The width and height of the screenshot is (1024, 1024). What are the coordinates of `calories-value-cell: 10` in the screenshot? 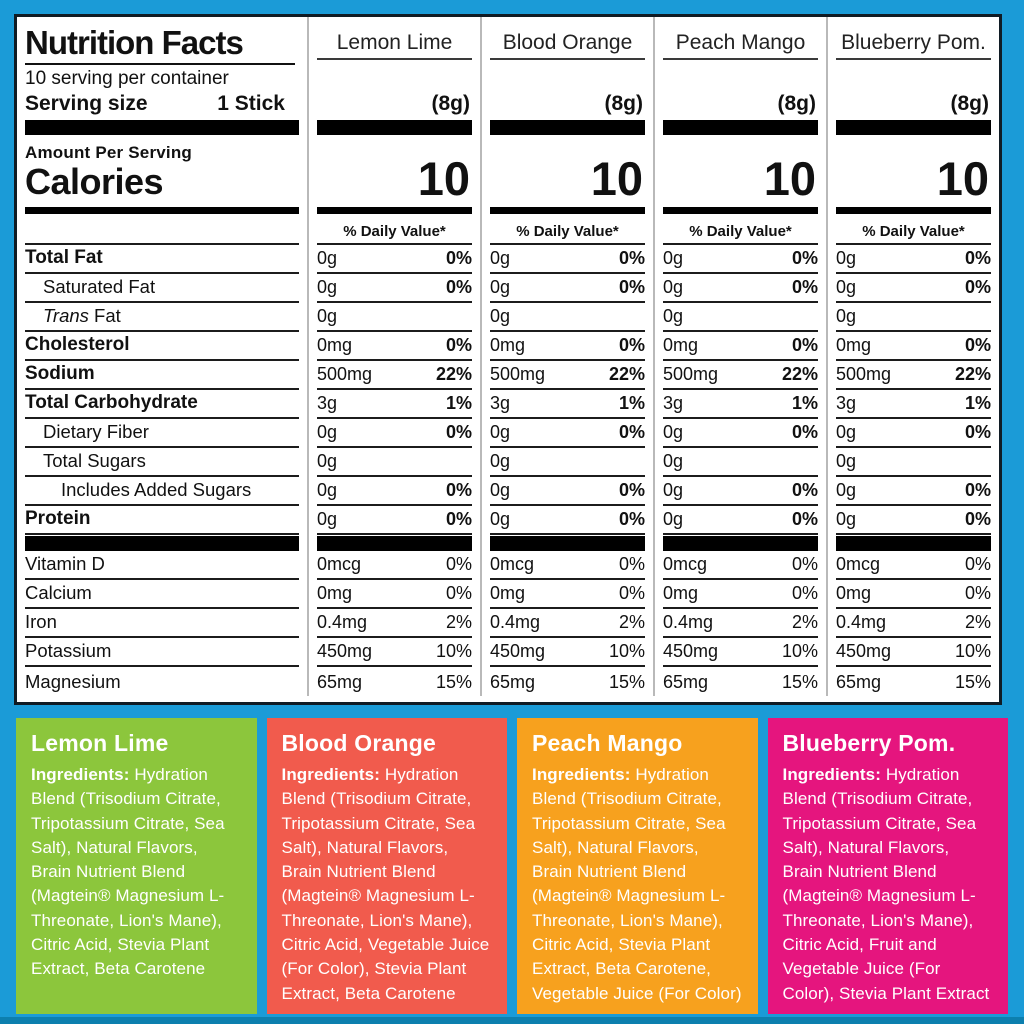 It's located at (566, 170).